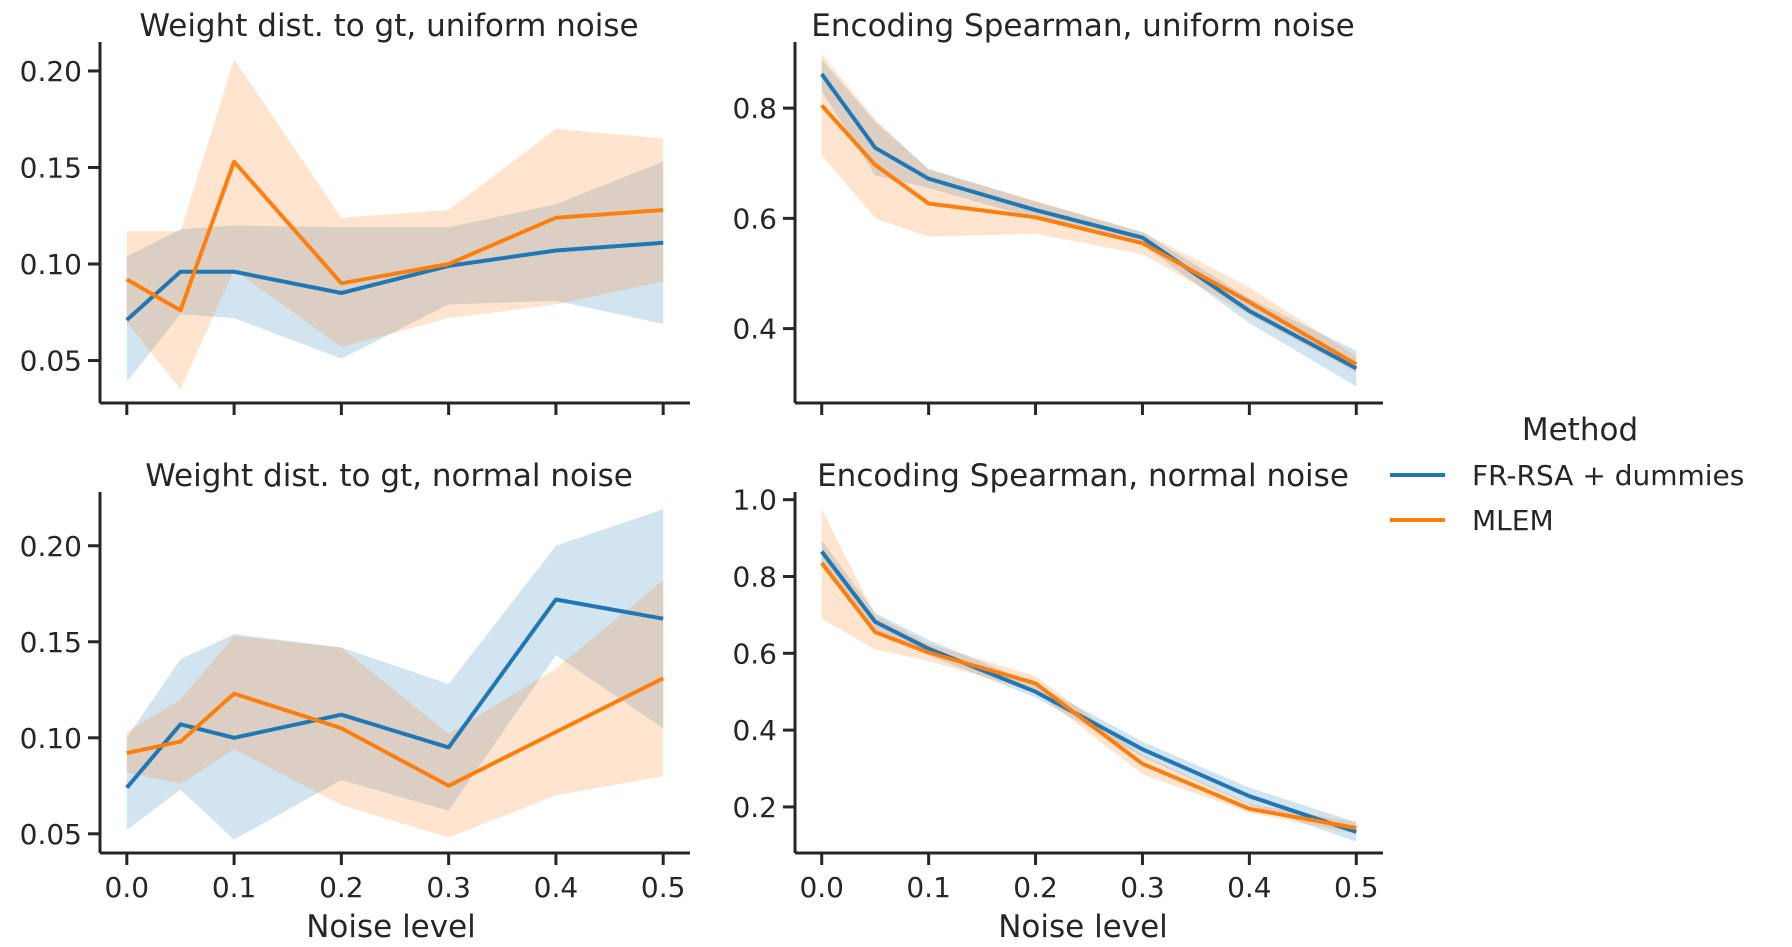 Image resolution: width=1792 pixels, height=947 pixels. What do you see at coordinates (1082, 26) in the screenshot?
I see `subplot-title: Encoding Spearman, uniform noise` at bounding box center [1082, 26].